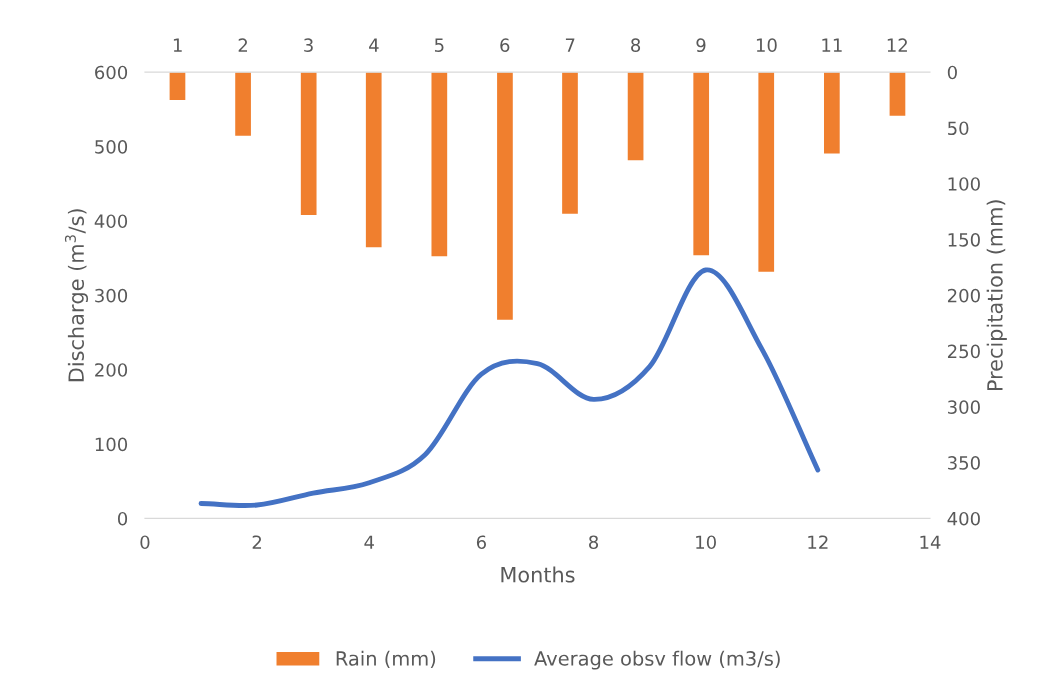  I want to click on y2-tick-label: 50, so click(958, 128).